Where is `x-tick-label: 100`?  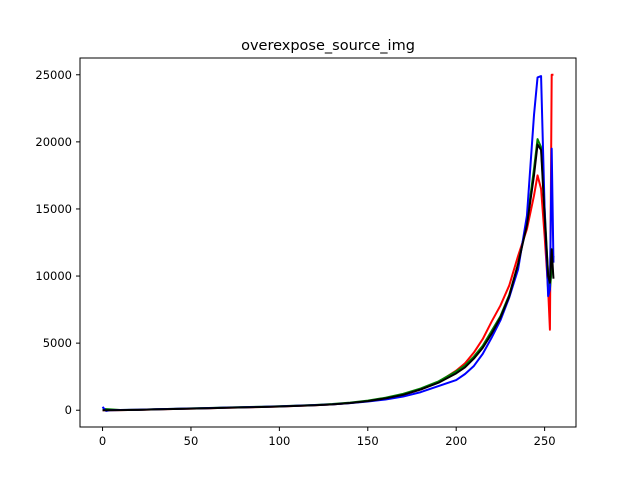
x-tick-label: 100 is located at coordinates (279, 441).